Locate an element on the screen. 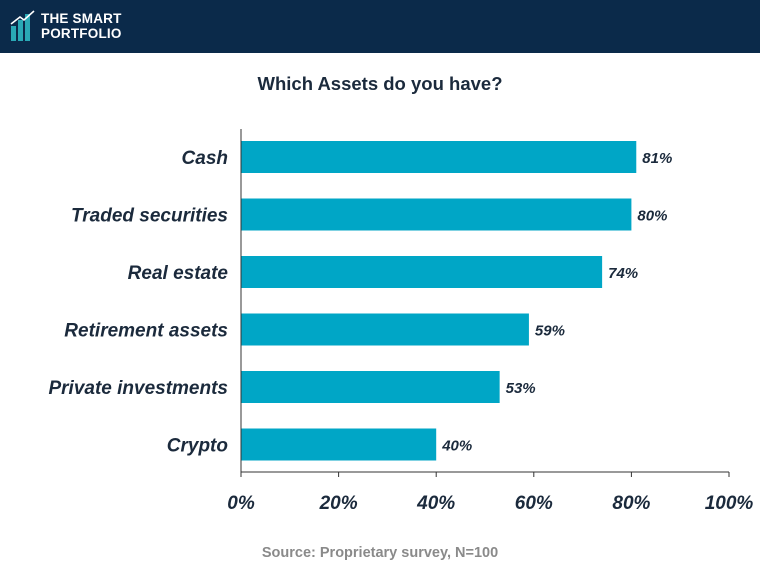  data-label: 80% is located at coordinates (652, 216).